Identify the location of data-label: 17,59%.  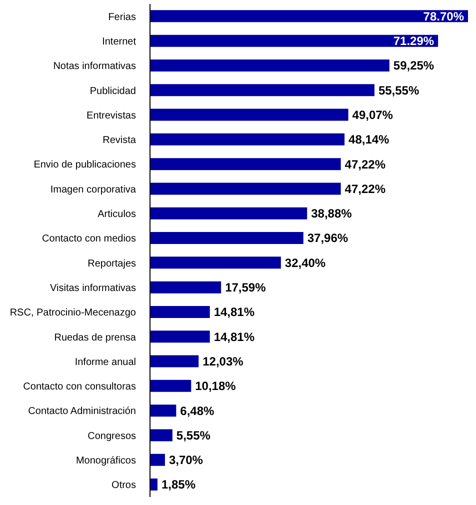
(245, 287).